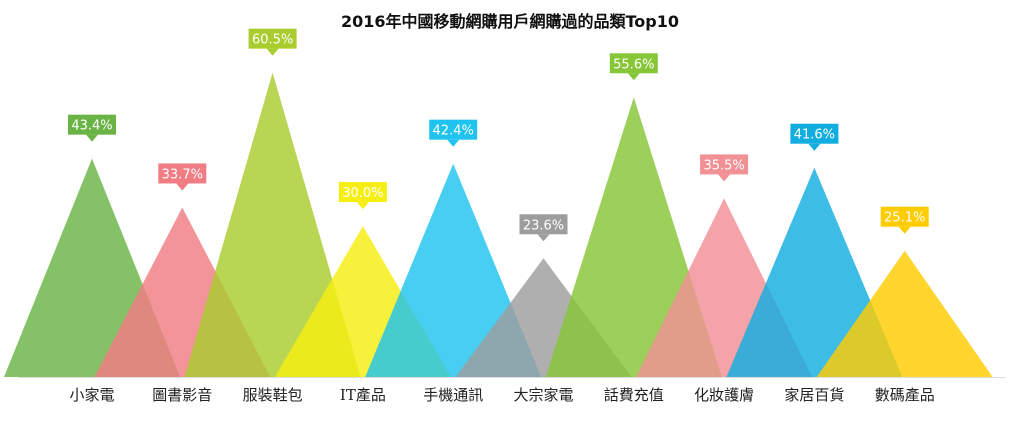 Image resolution: width=1020 pixels, height=421 pixels. I want to click on chart-title: 2016年中國移動網購用戶網購過的品類Top10, so click(510, 21).